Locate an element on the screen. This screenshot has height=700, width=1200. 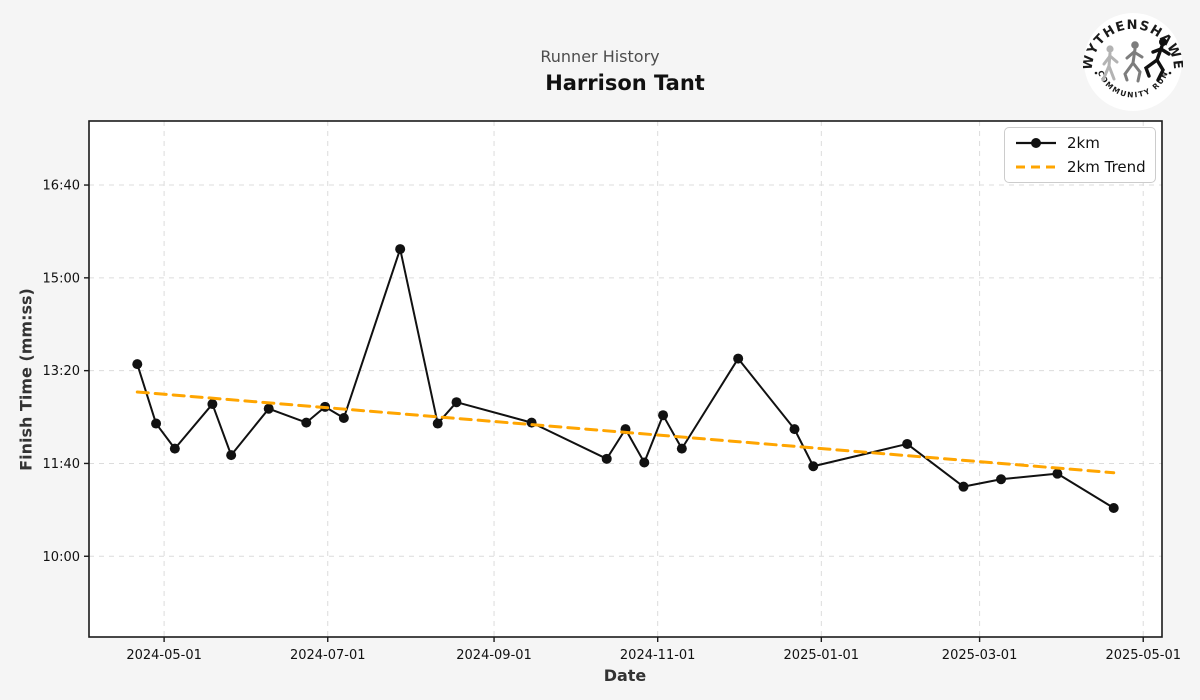
legend-line-marker-icon is located at coordinates (1036, 143).